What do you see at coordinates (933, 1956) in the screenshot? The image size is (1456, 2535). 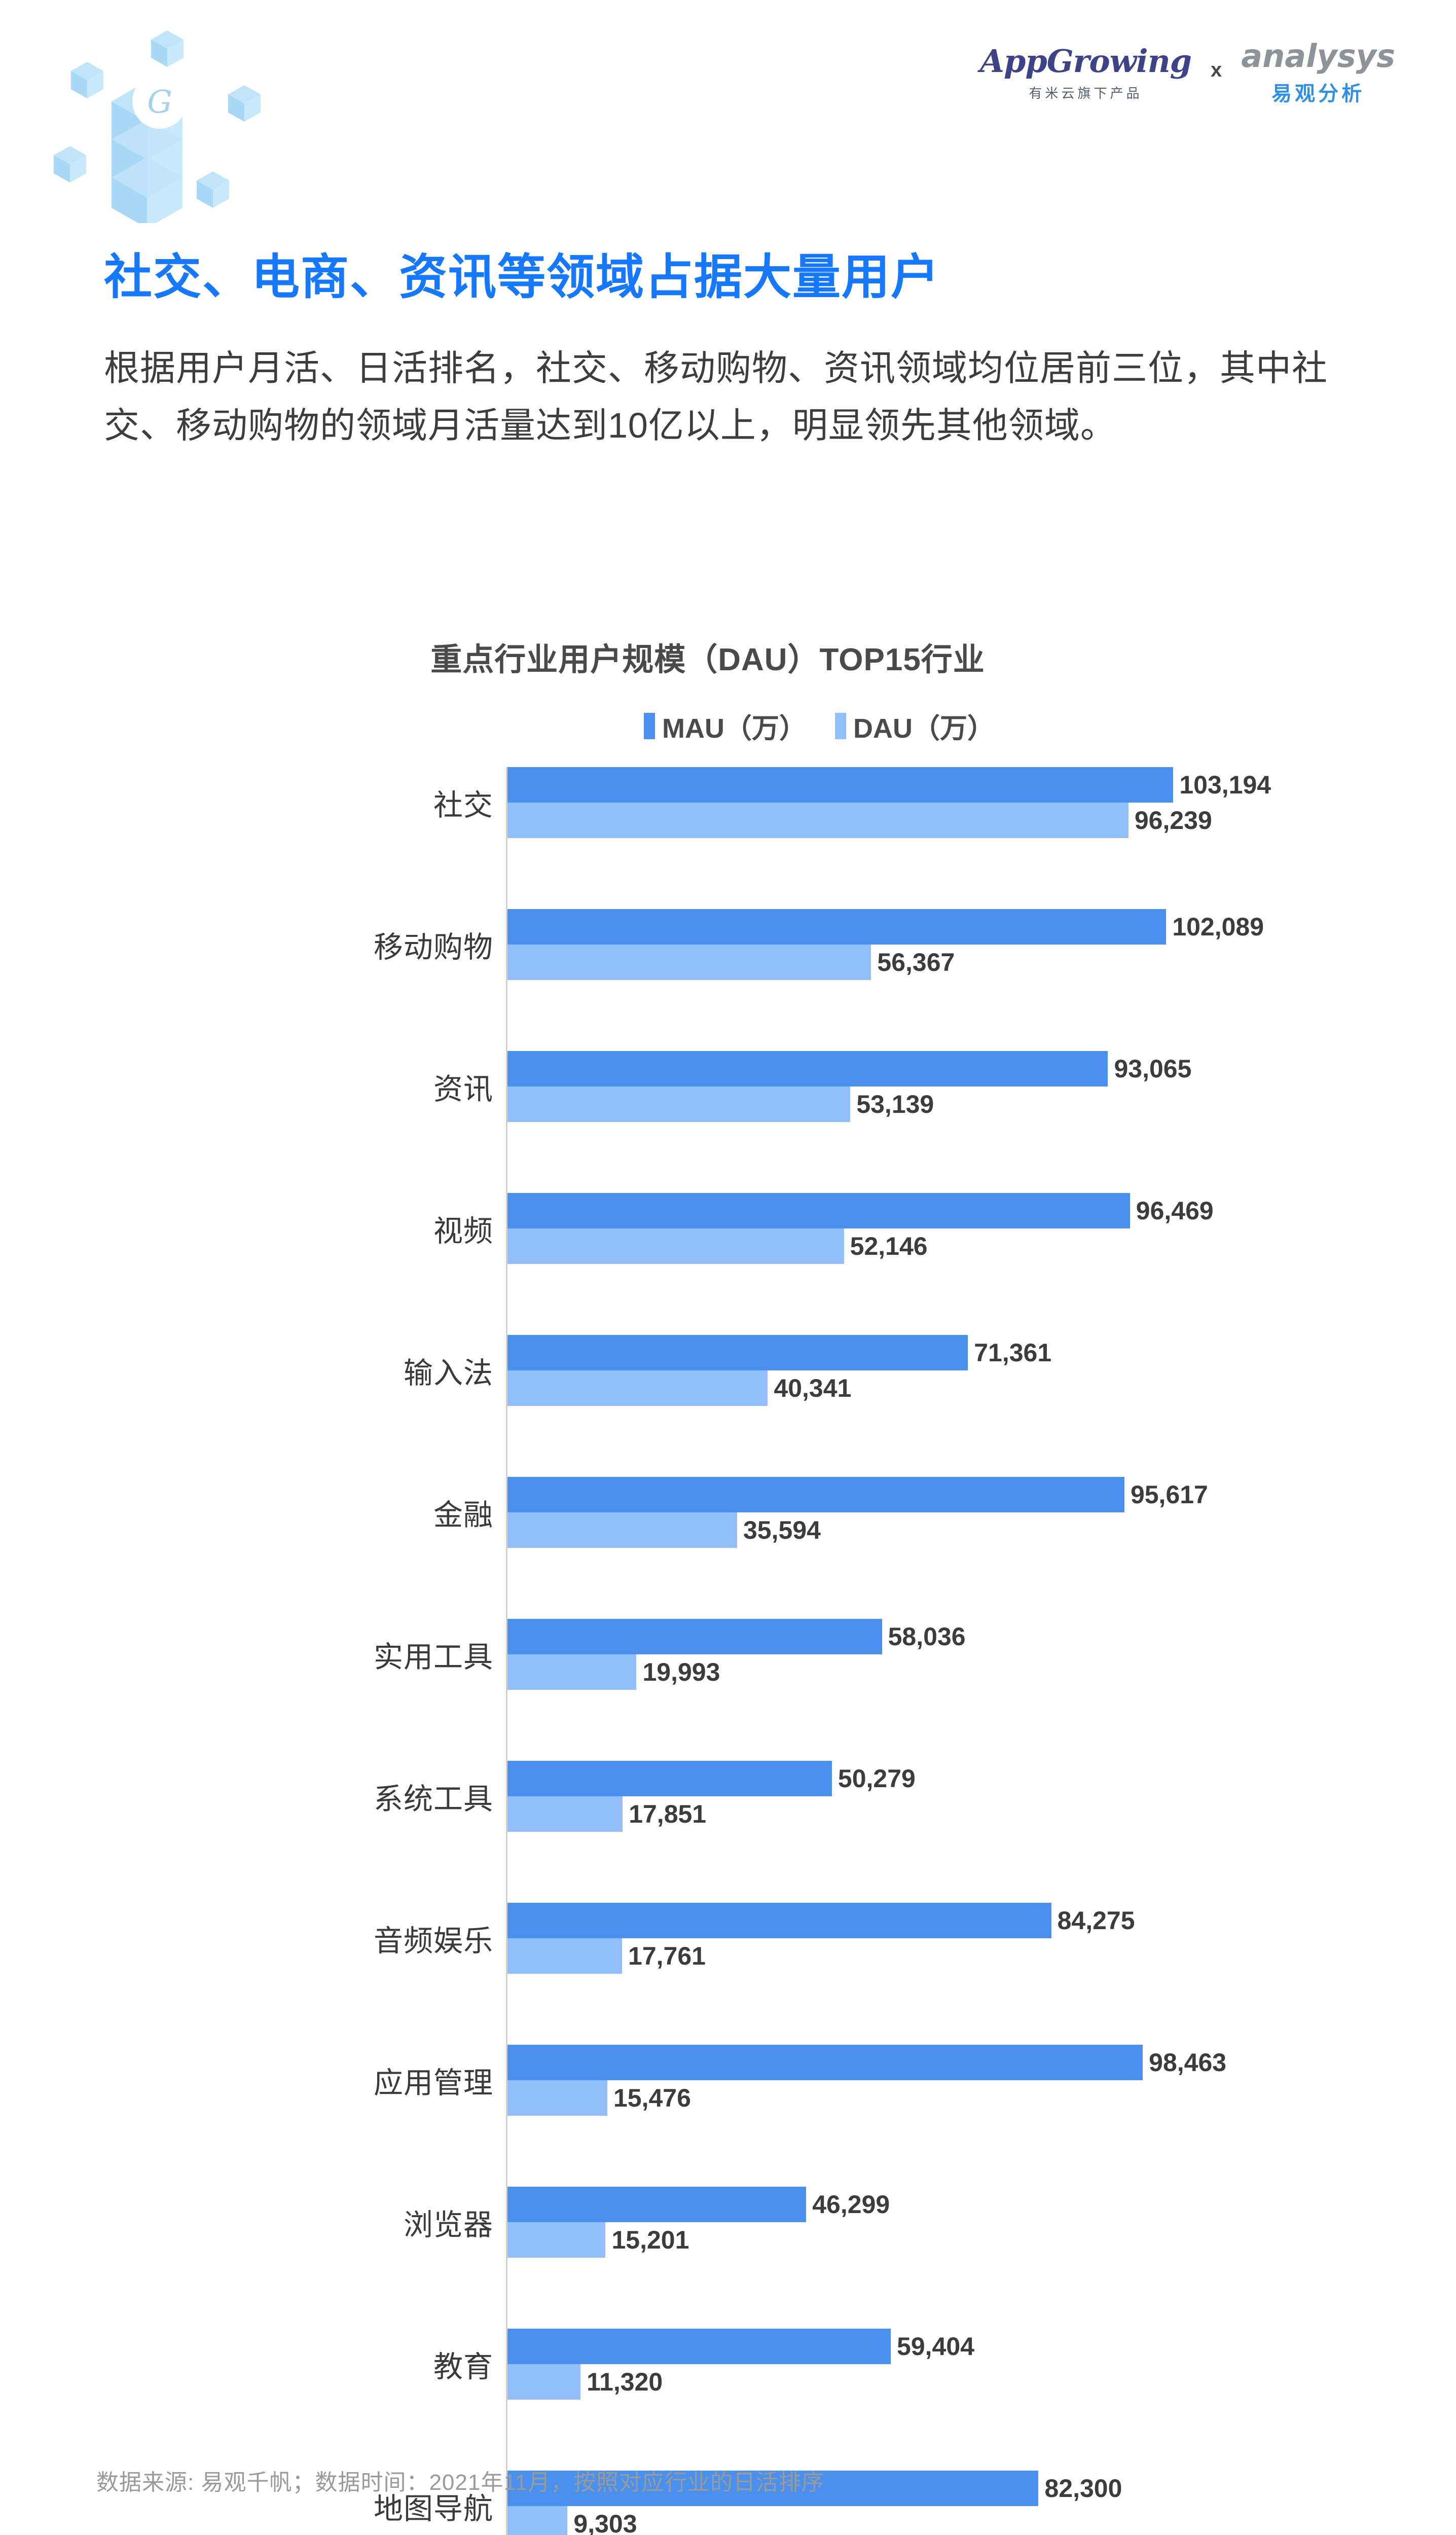 I see `chart-bar-dau: 17,761` at bounding box center [933, 1956].